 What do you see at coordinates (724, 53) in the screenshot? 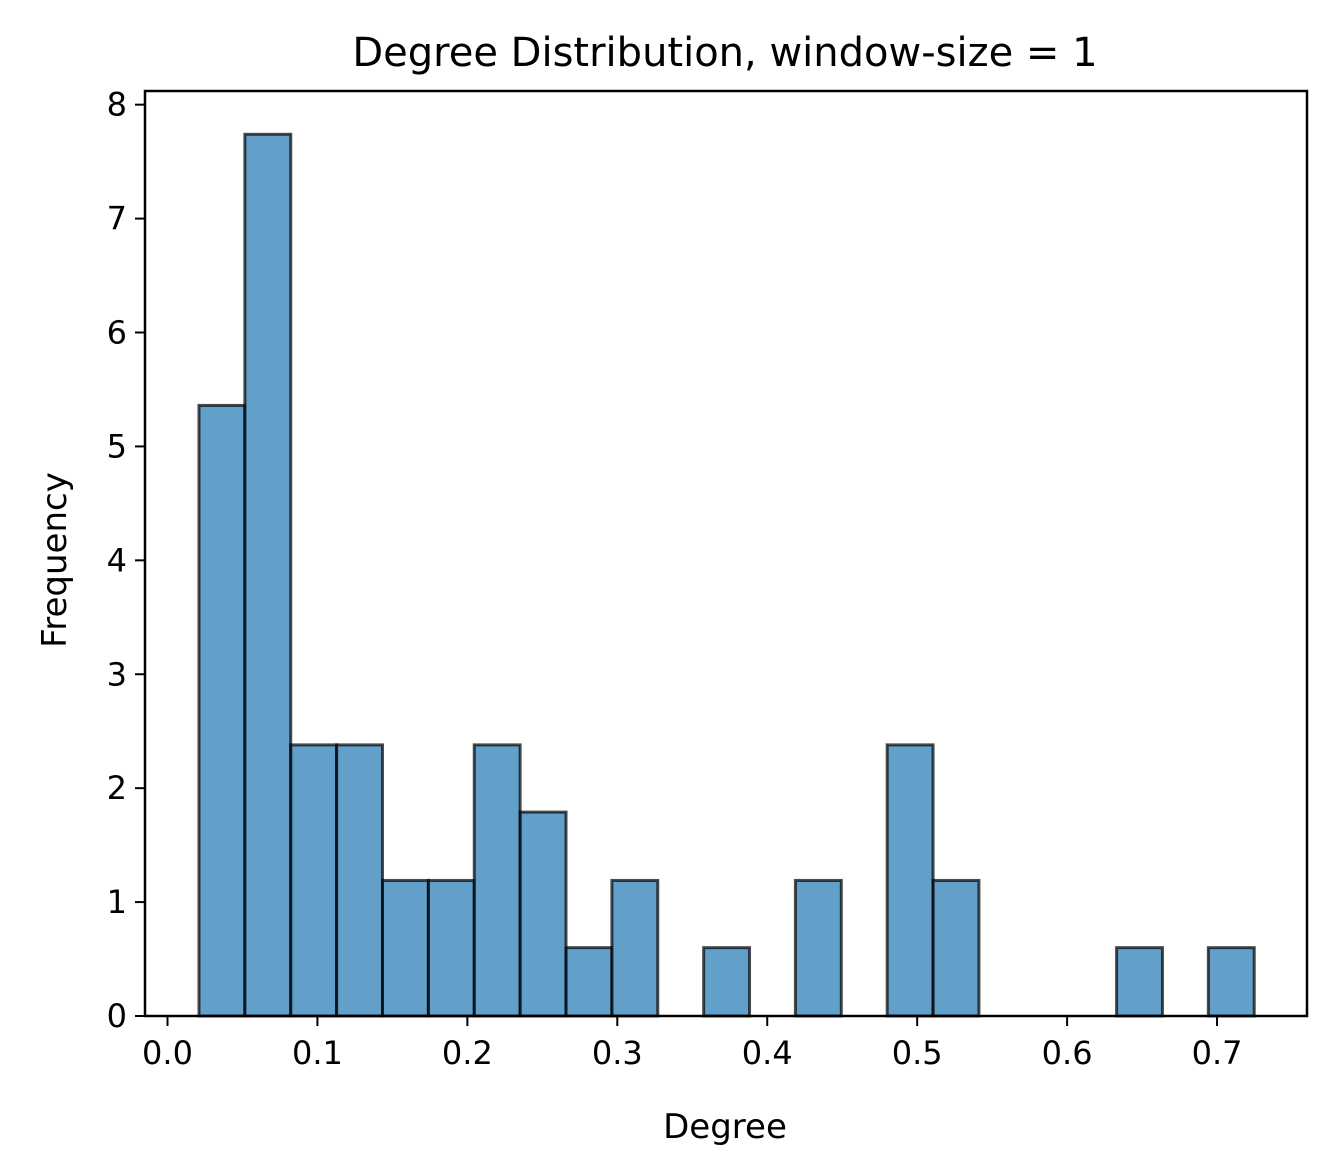
I see `chart-title: Degree Distribution, window-size = 1` at bounding box center [724, 53].